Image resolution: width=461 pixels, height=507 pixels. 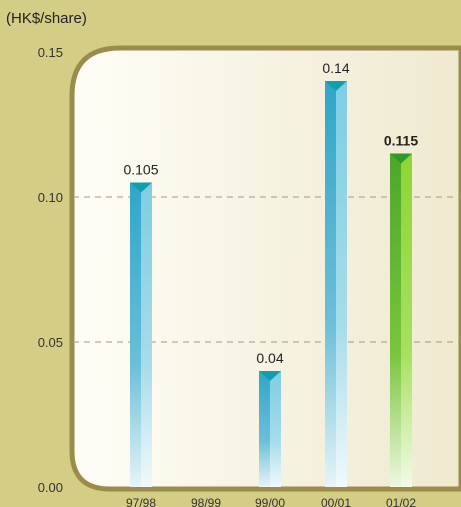 I want to click on y-tick-label: 0.05, so click(x=50, y=342).